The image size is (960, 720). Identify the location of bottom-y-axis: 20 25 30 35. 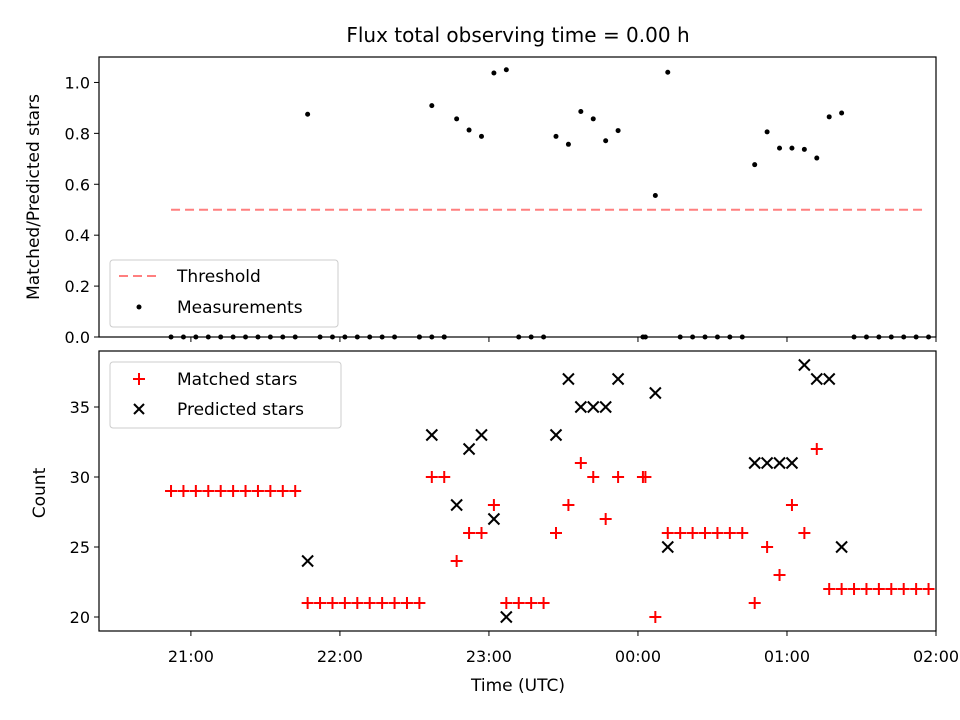
(84, 512).